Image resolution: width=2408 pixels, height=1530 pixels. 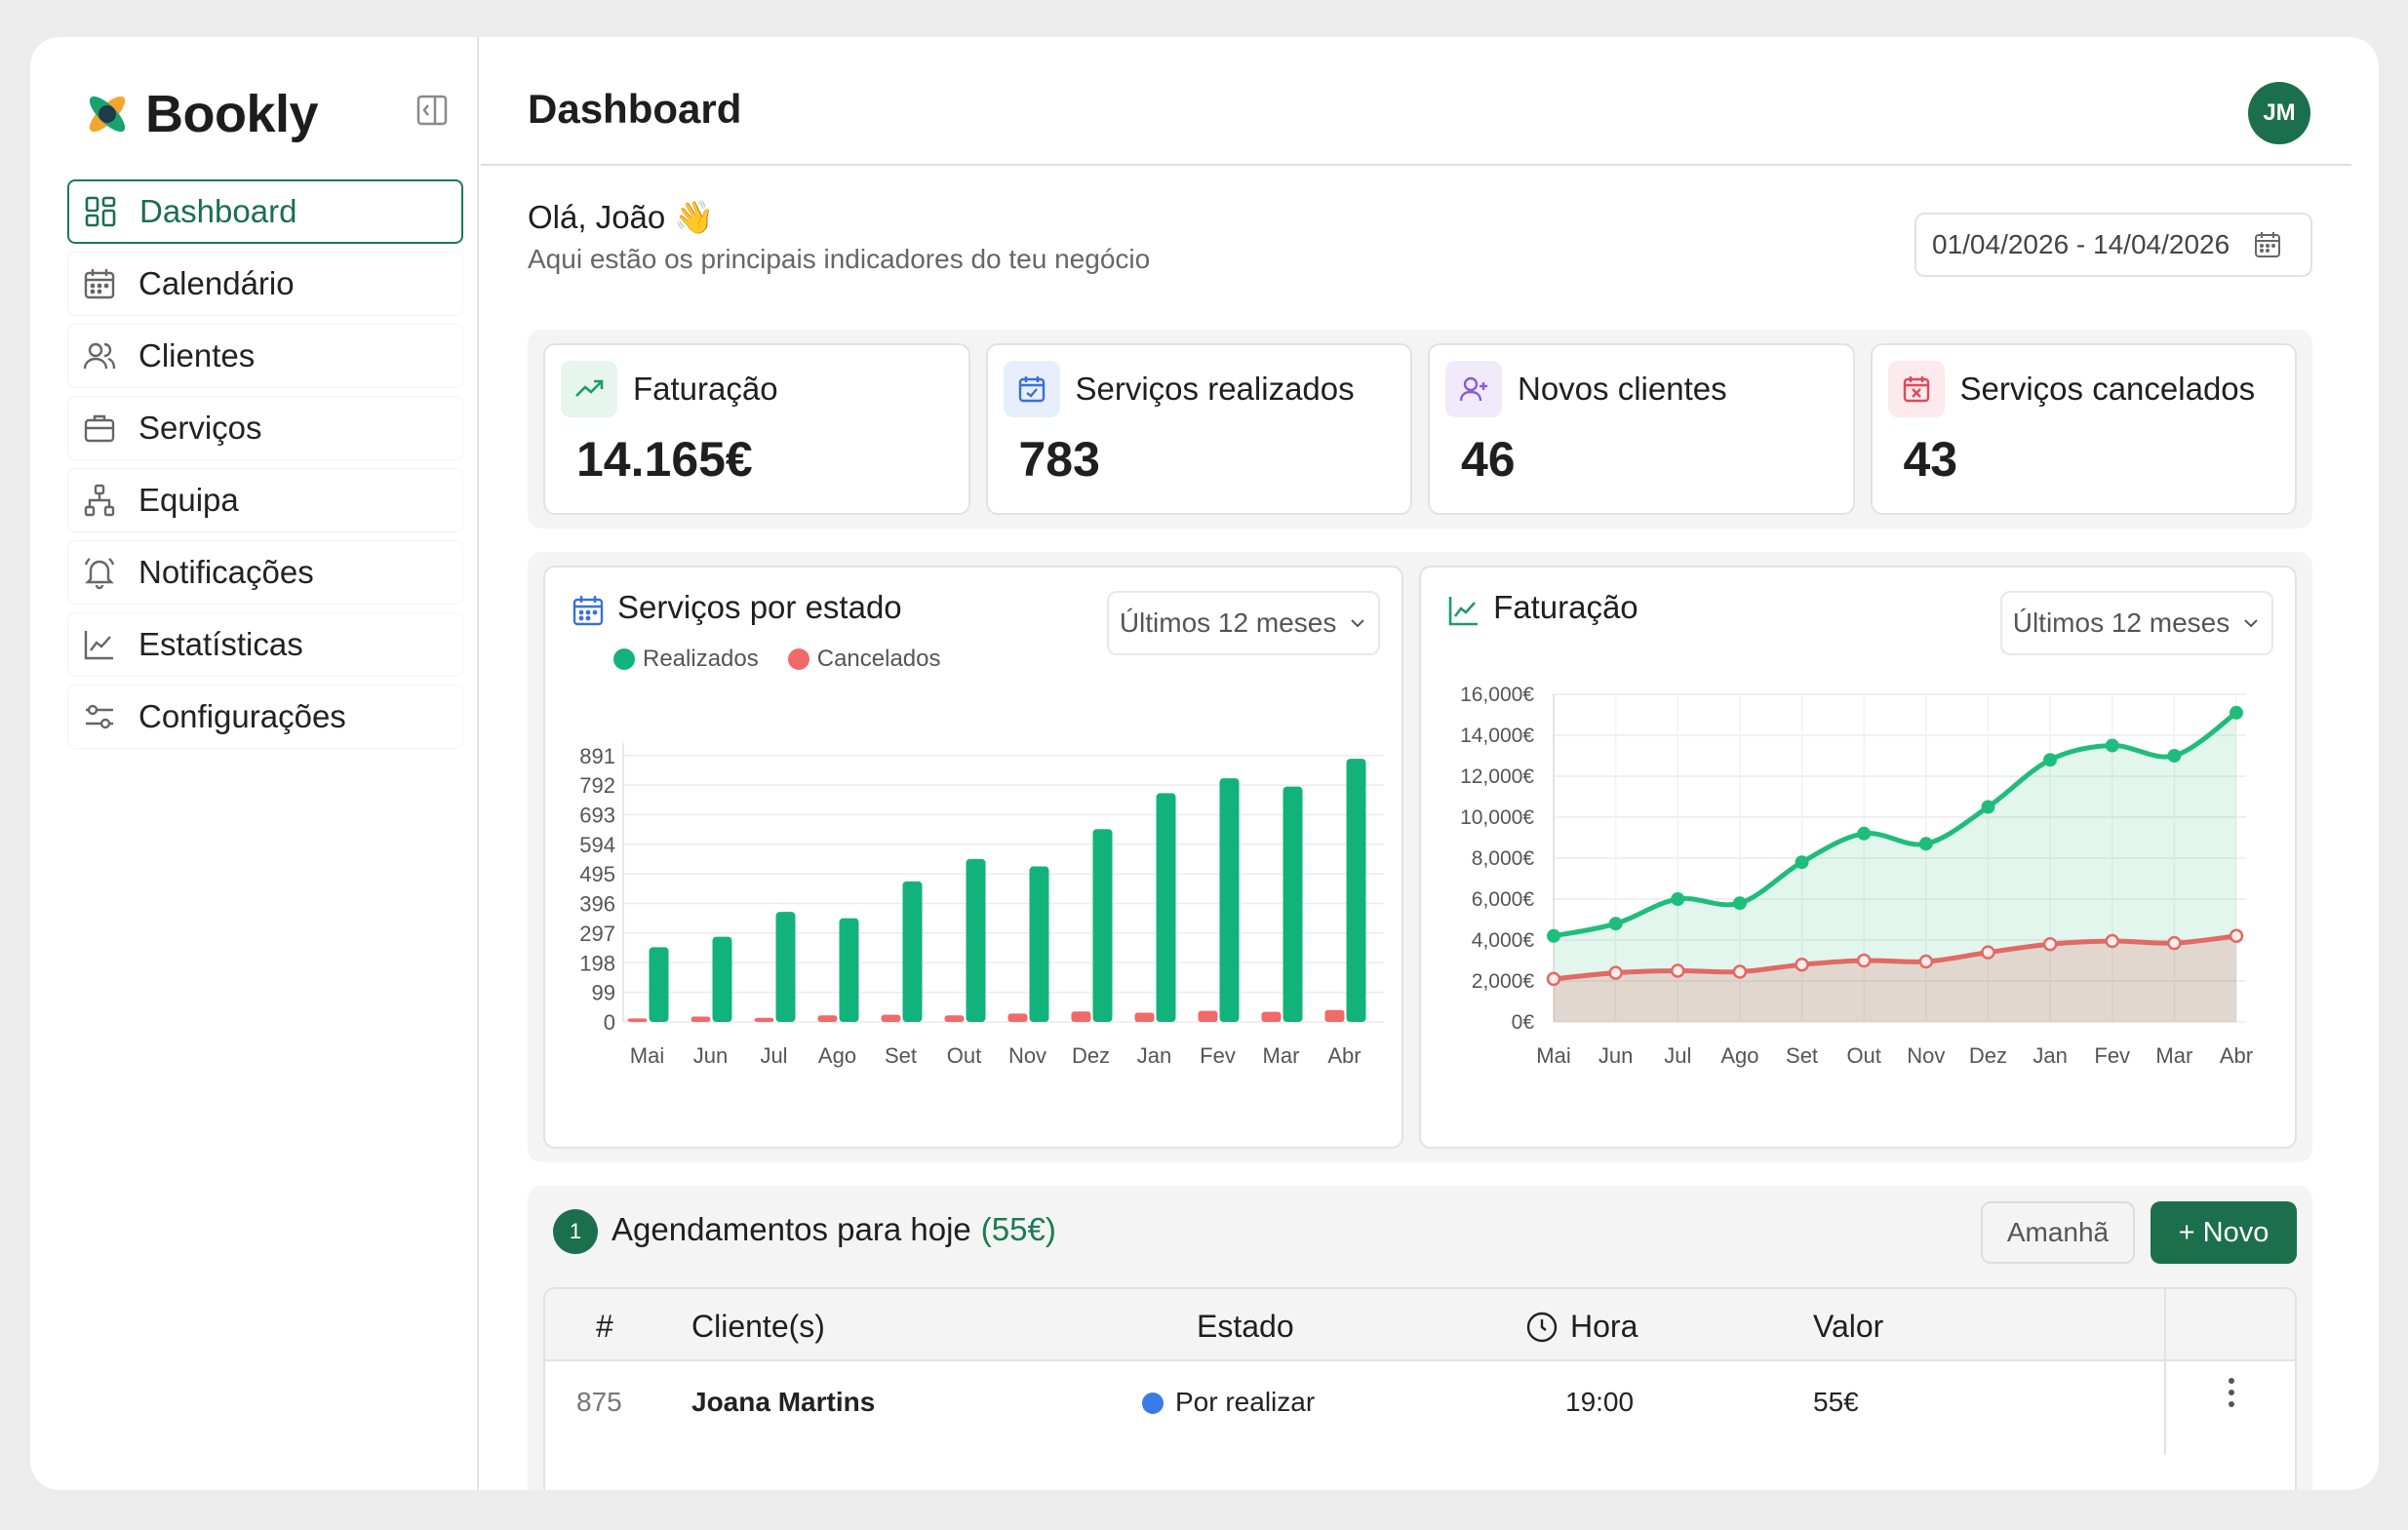 What do you see at coordinates (2121, 623) in the screenshot?
I see `period-select-value: Últimos 12 meses` at bounding box center [2121, 623].